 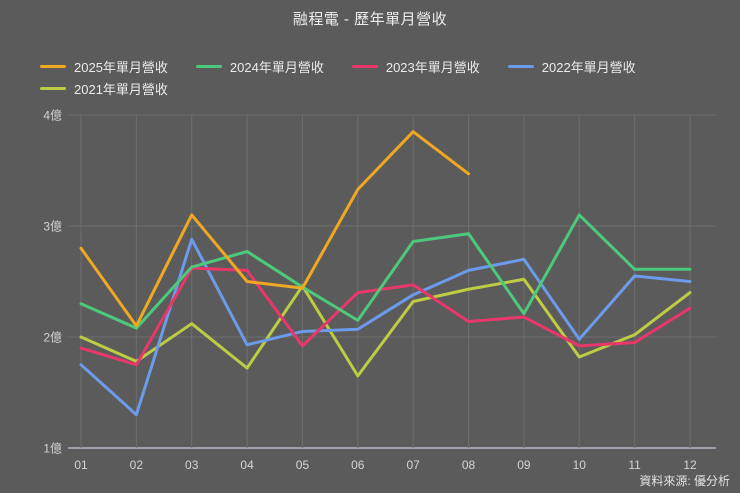 I want to click on x-axis-tick-label: 06, so click(x=358, y=465).